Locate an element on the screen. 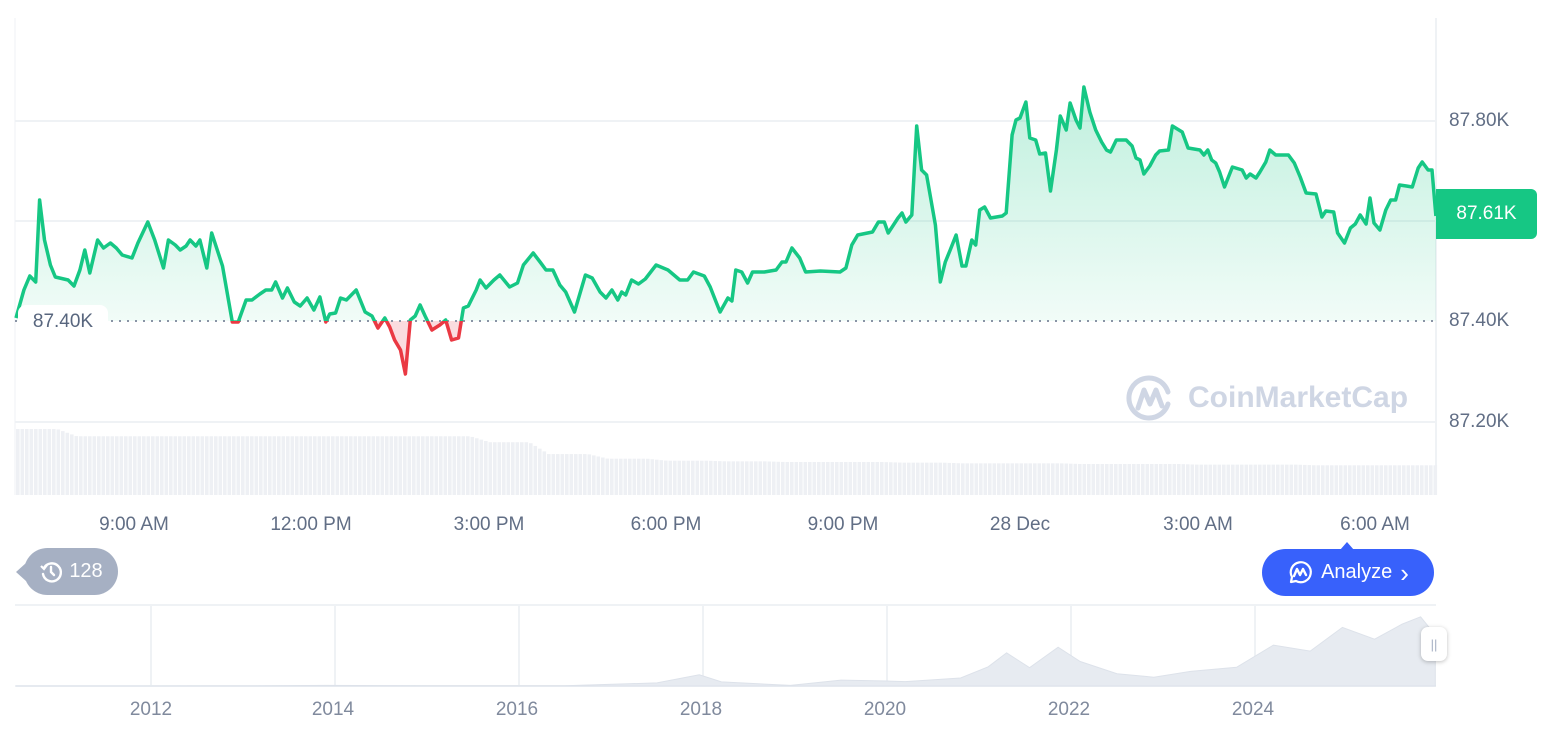 Image resolution: width=1566 pixels, height=732 pixels. current-price-badge: 87.61K is located at coordinates (1486, 214).